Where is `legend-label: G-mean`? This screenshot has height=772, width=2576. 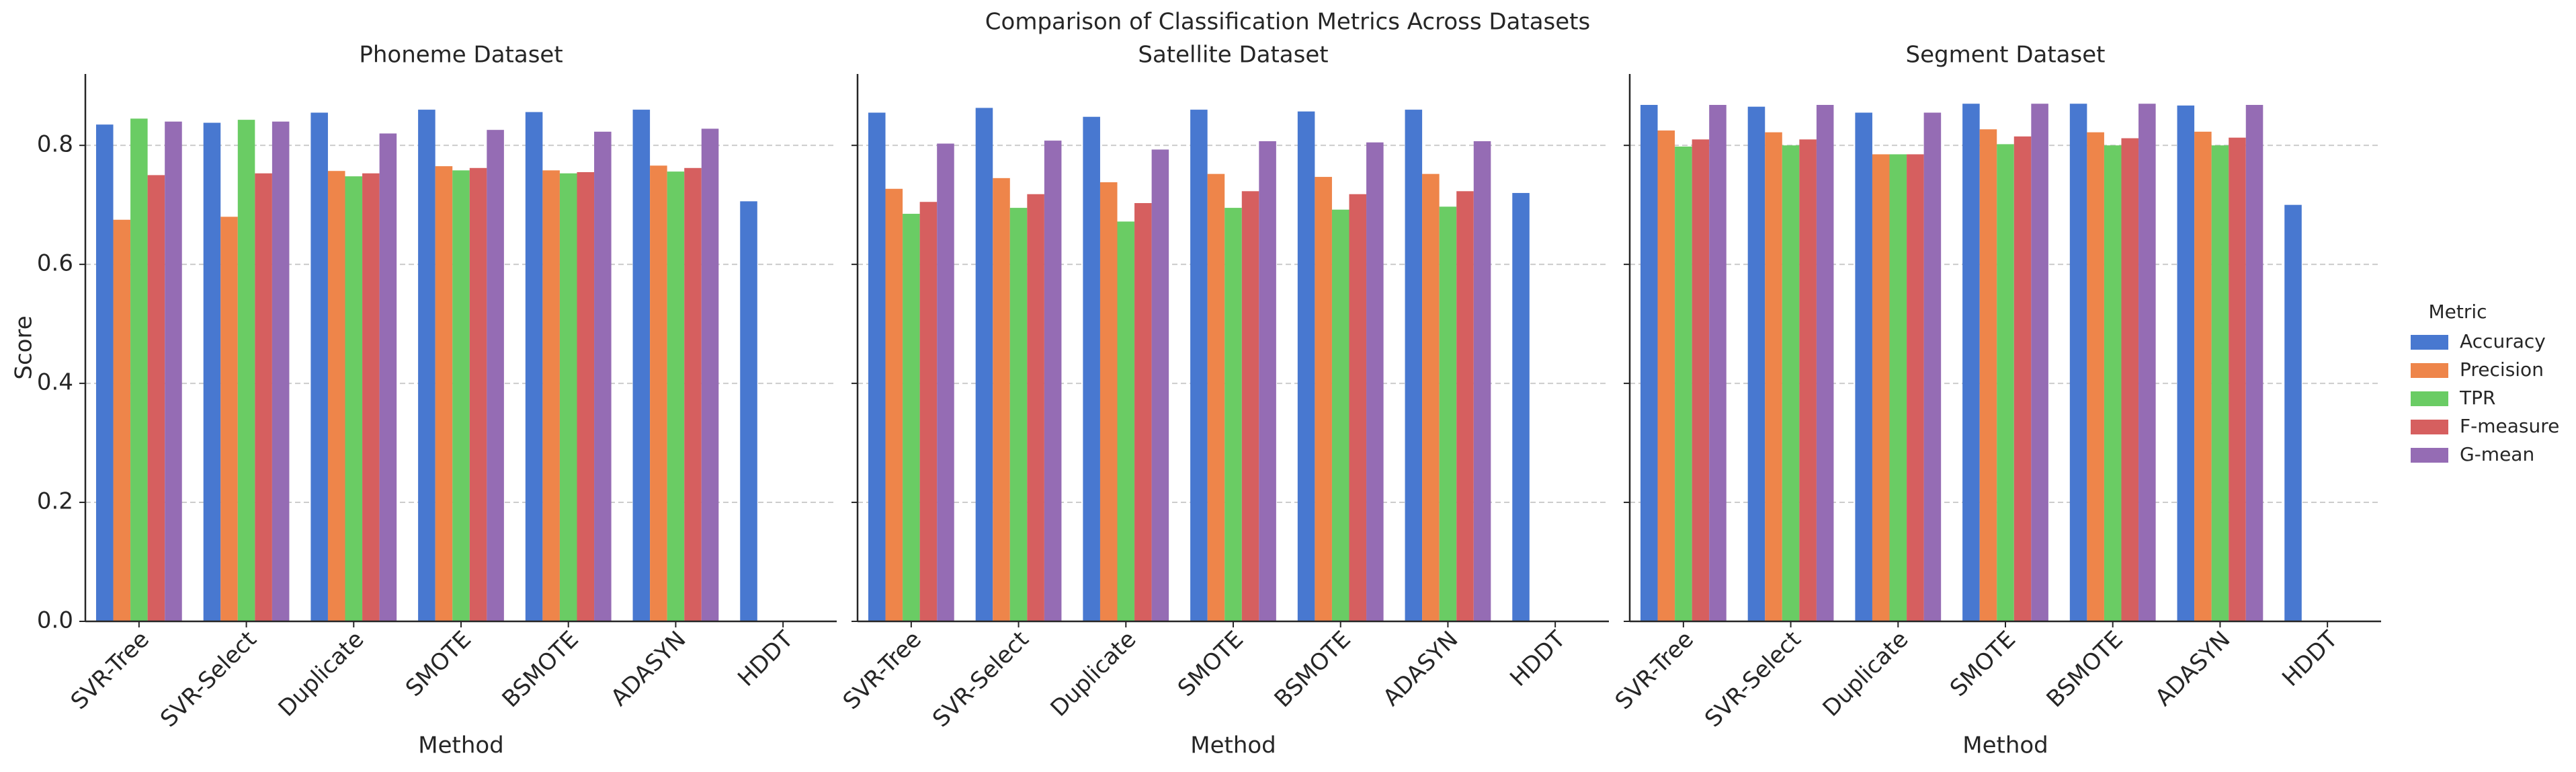
legend-label: G-mean is located at coordinates (2497, 454).